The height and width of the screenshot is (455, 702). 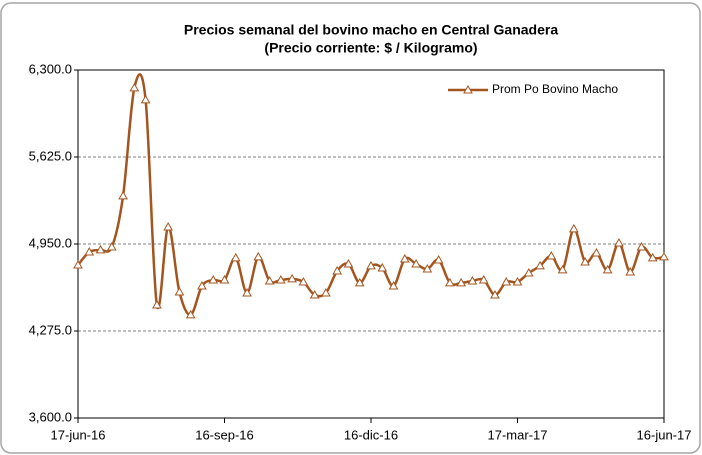 What do you see at coordinates (50, 329) in the screenshot?
I see `y-tick-label: 4,275.0` at bounding box center [50, 329].